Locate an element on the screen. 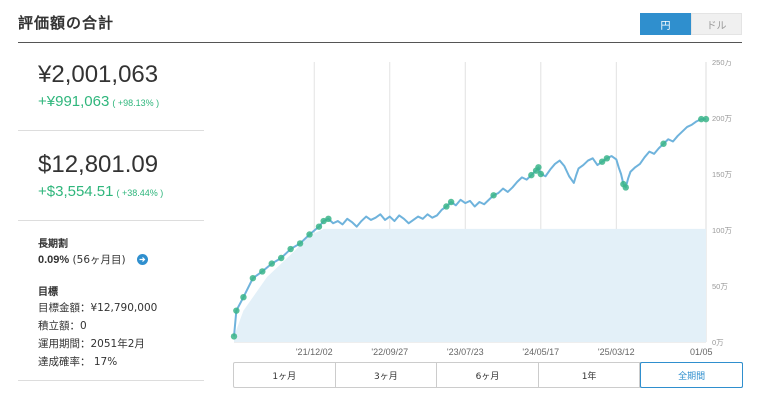 This screenshot has height=403, width=760. long-term-months: (56ヶ月目) is located at coordinates (99, 260).